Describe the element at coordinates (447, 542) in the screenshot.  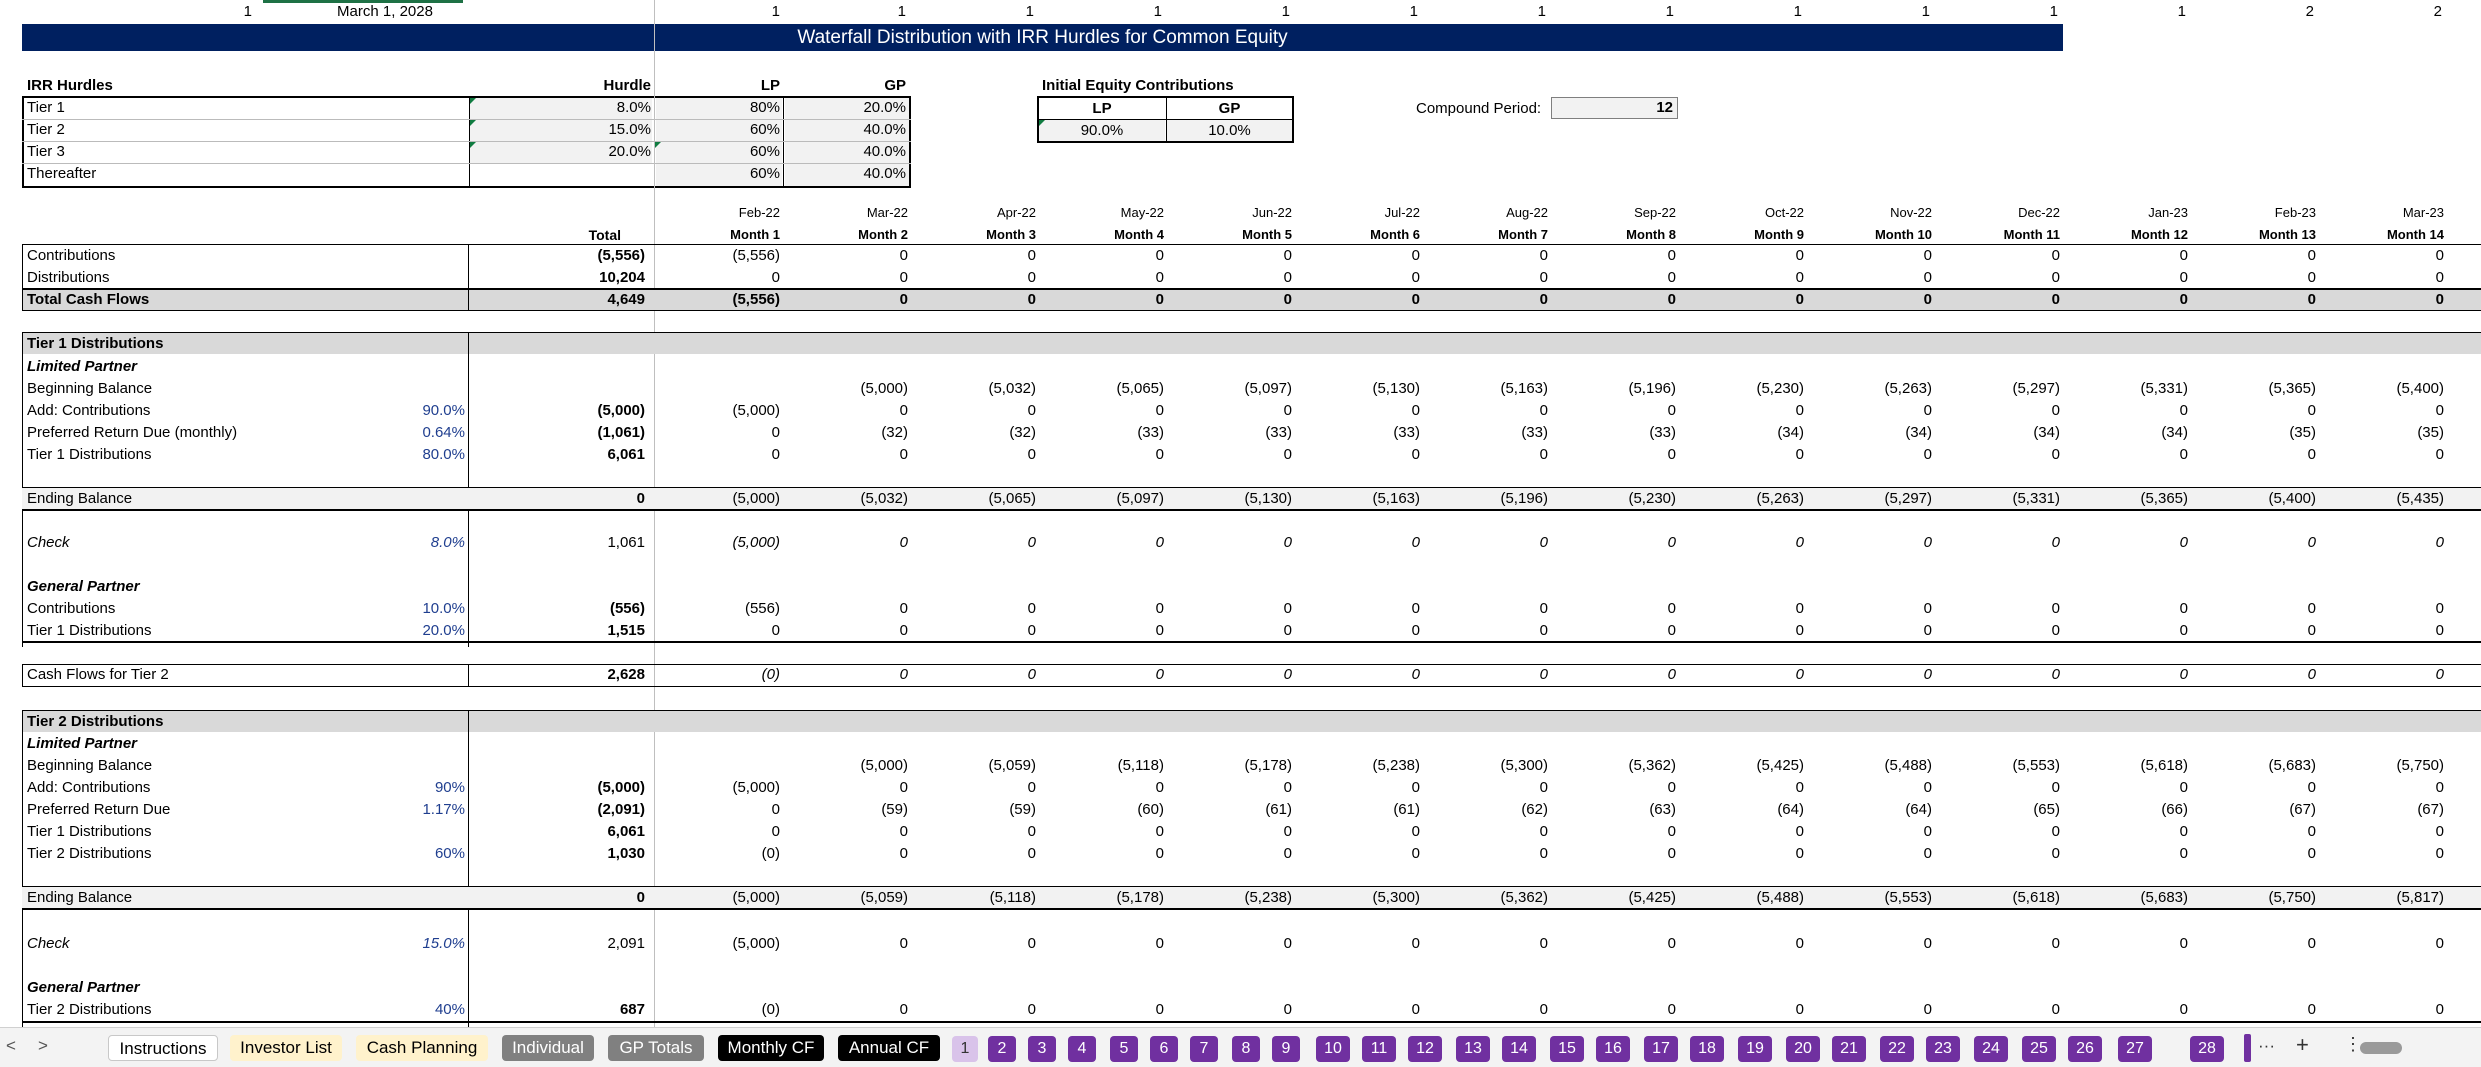
I see `row-percent: 8.0%` at that location.